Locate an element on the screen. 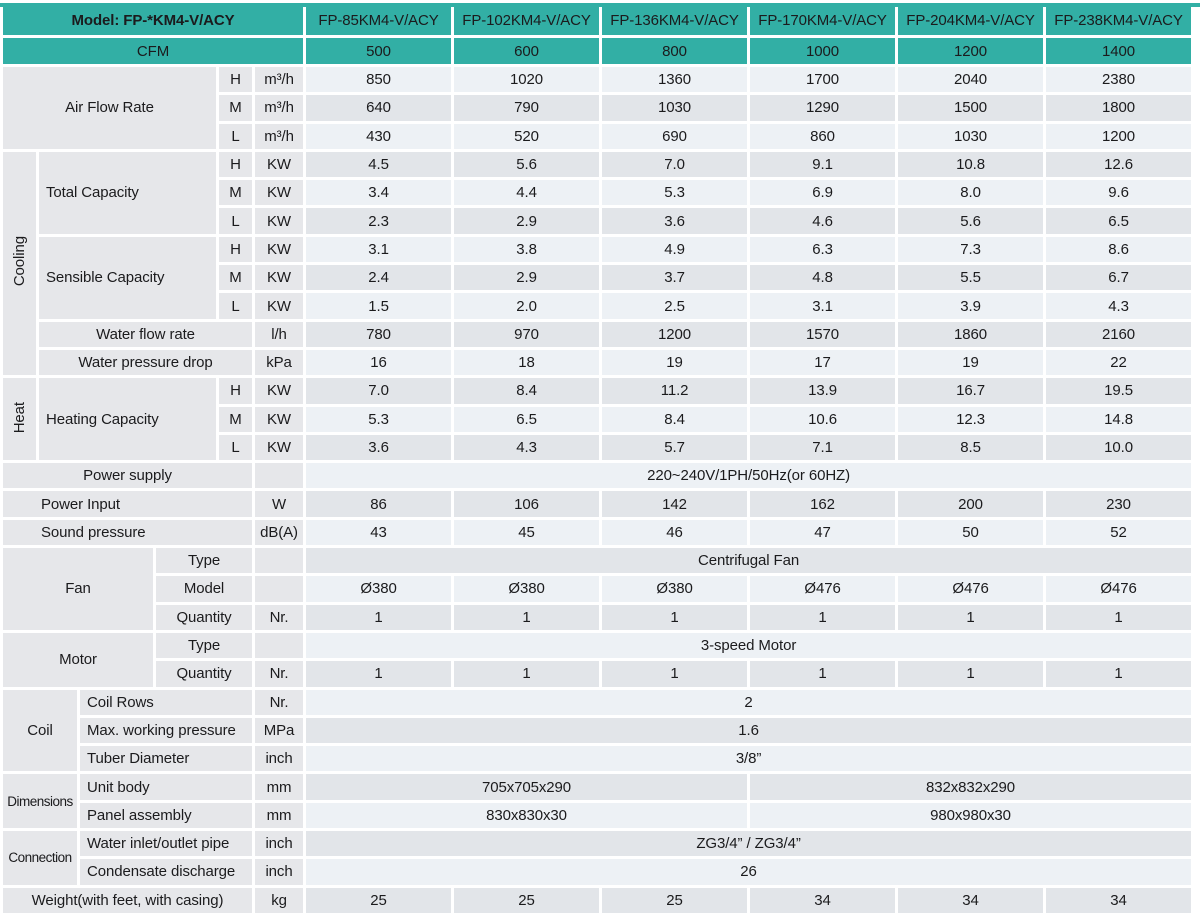 The image size is (1200, 916). table-row: Tuber Diameter inch 3/8” is located at coordinates (598, 759).